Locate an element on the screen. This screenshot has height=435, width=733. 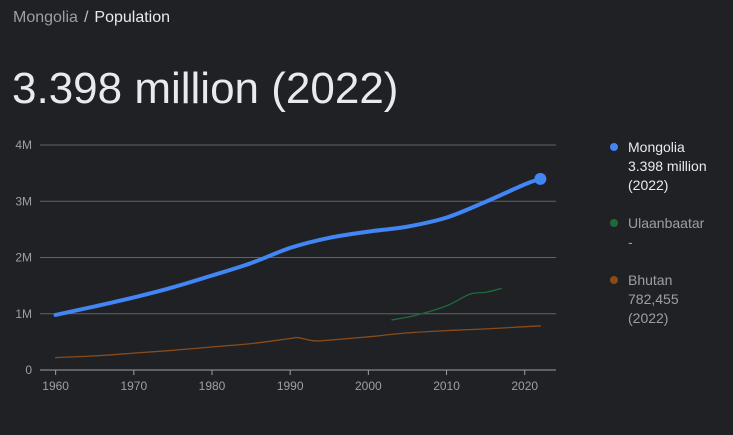
series-line-bhutan is located at coordinates (298, 342).